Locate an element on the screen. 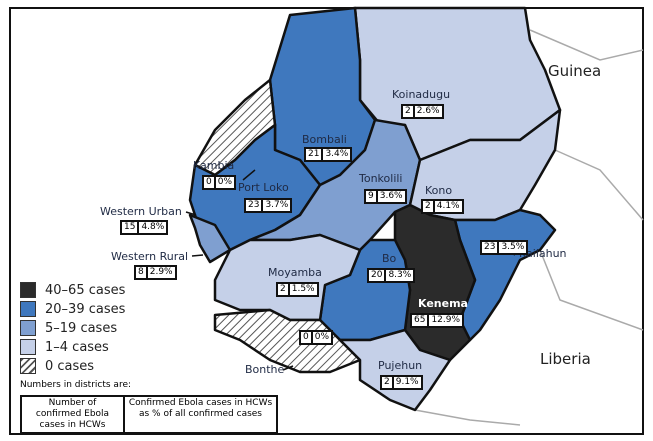 This screenshot has width=653, height=441. value-kono: 2 4.1% is located at coordinates (442, 206).